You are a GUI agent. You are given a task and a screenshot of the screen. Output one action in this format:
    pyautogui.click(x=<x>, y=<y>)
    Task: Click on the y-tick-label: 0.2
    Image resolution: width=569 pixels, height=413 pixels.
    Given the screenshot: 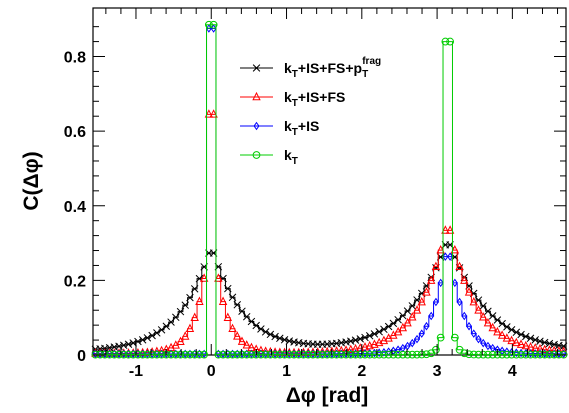 What is the action you would take?
    pyautogui.click(x=75, y=281)
    